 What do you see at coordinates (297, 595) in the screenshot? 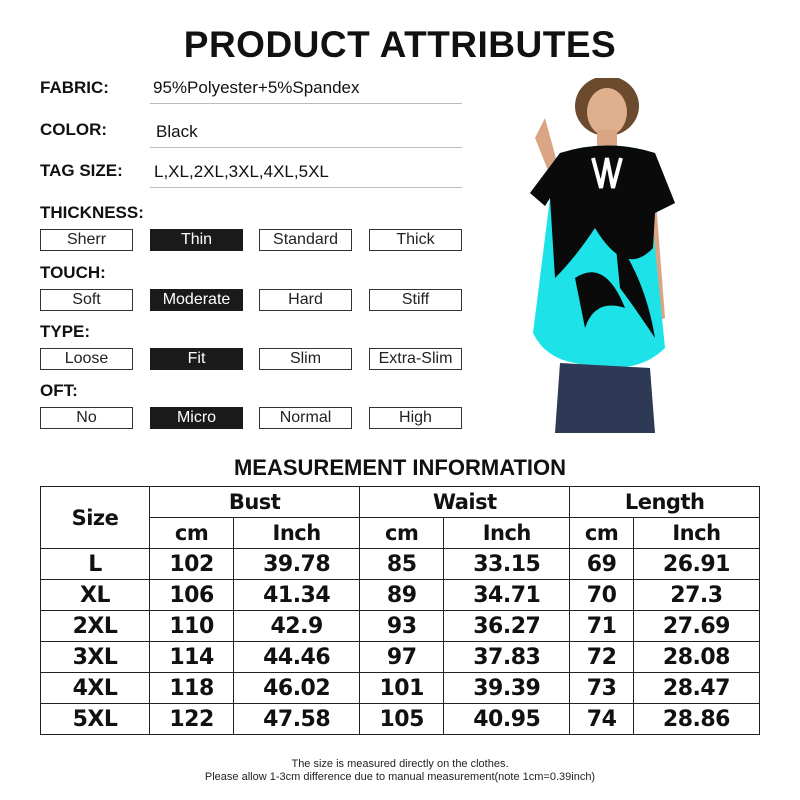
I see `value-cell: 41.34` at bounding box center [297, 595].